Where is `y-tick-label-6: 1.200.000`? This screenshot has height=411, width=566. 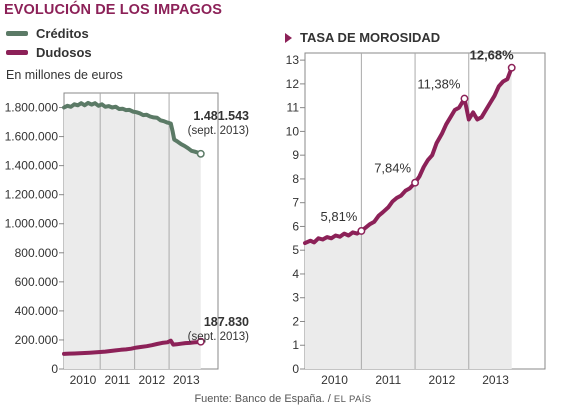
y-tick-label-6: 1.200.000 is located at coordinates (32, 195).